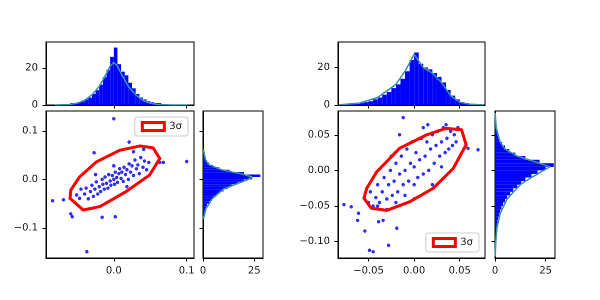 Image resolution: width=600 pixels, height=300 pixels. What do you see at coordinates (368, 271) in the screenshot?
I see `x-tick-label: −0.05` at bounding box center [368, 271].